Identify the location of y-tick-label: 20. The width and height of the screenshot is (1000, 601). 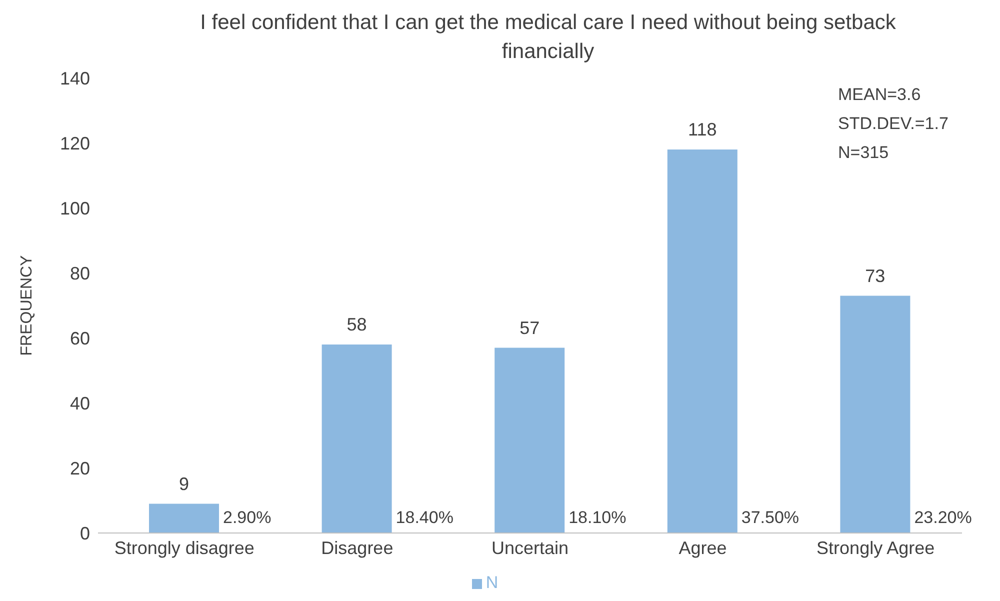
(80, 468).